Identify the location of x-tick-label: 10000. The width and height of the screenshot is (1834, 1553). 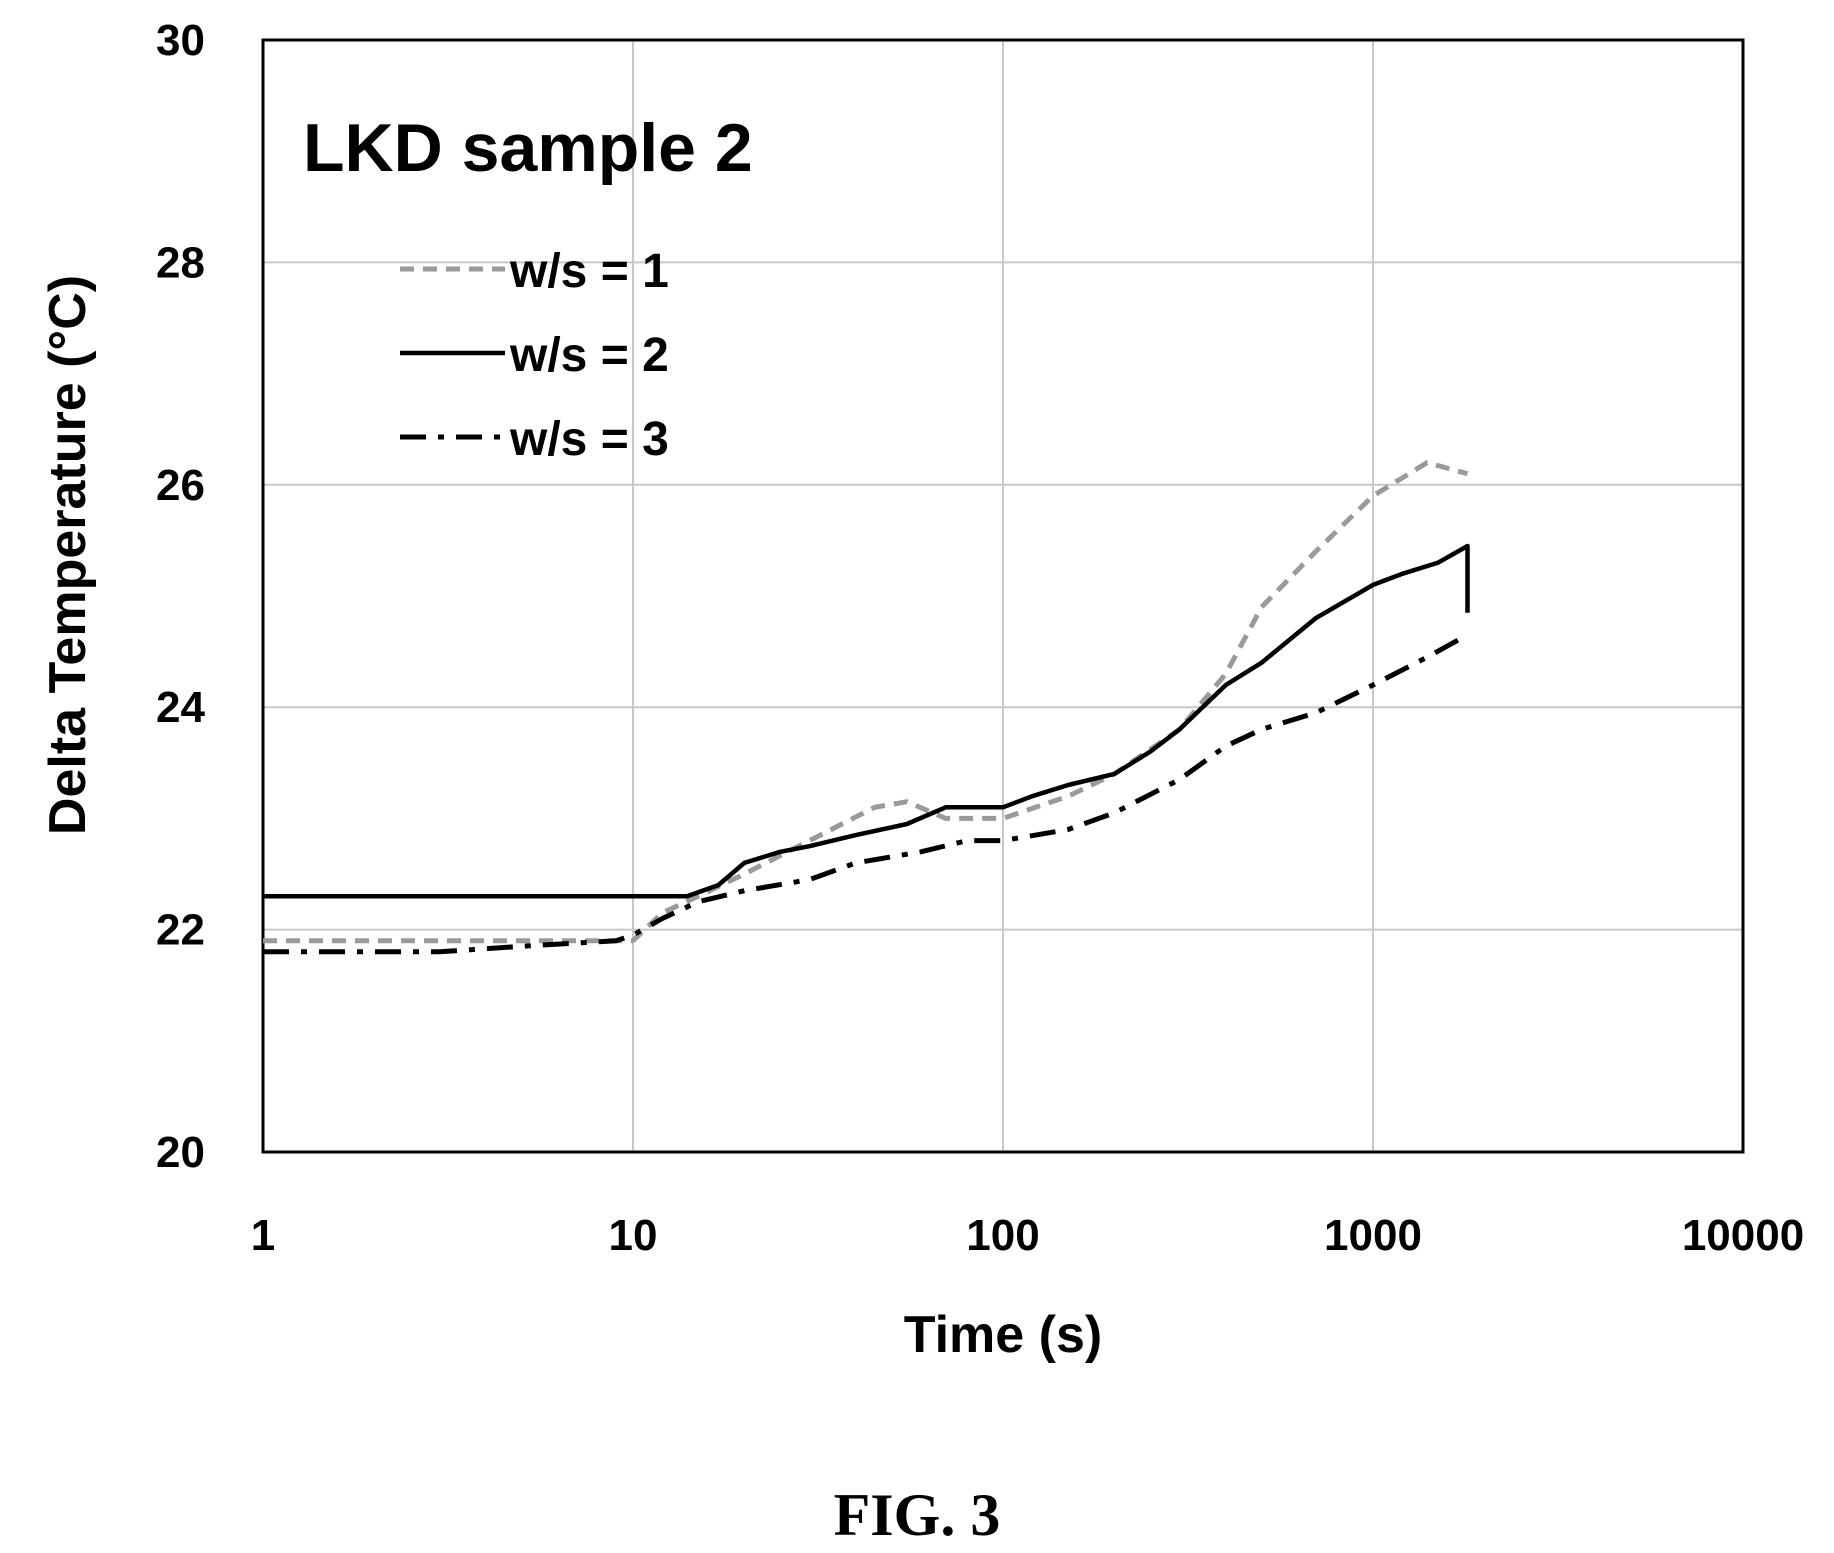
(1743, 1235).